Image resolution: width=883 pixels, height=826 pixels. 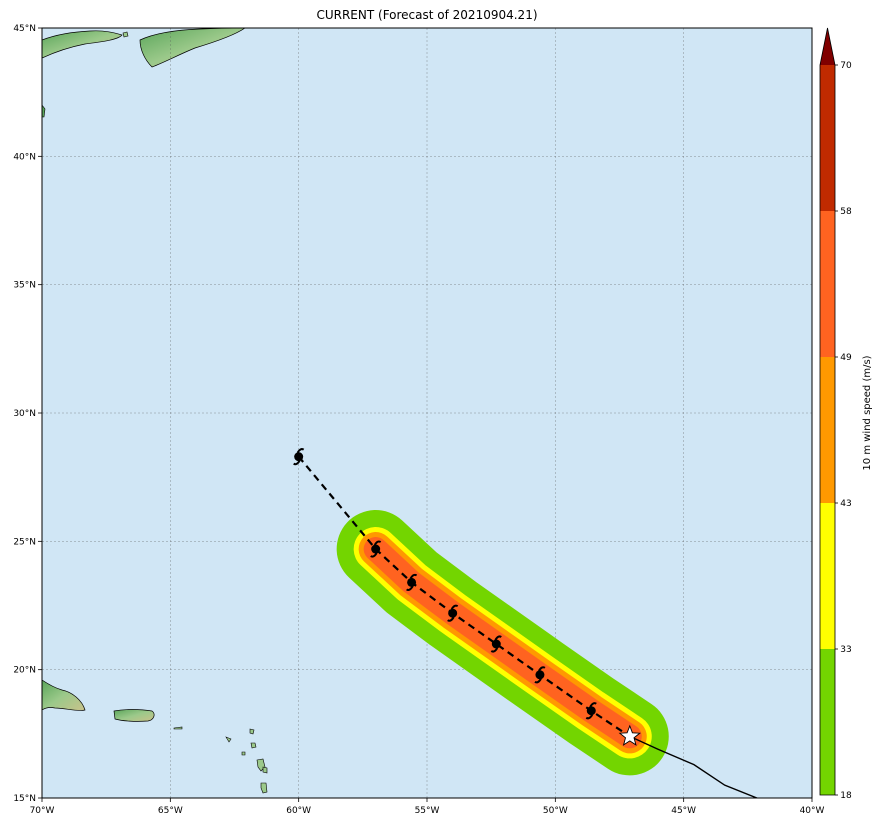 What do you see at coordinates (846, 796) in the screenshot?
I see `colorbar-tick-label: 18` at bounding box center [846, 796].